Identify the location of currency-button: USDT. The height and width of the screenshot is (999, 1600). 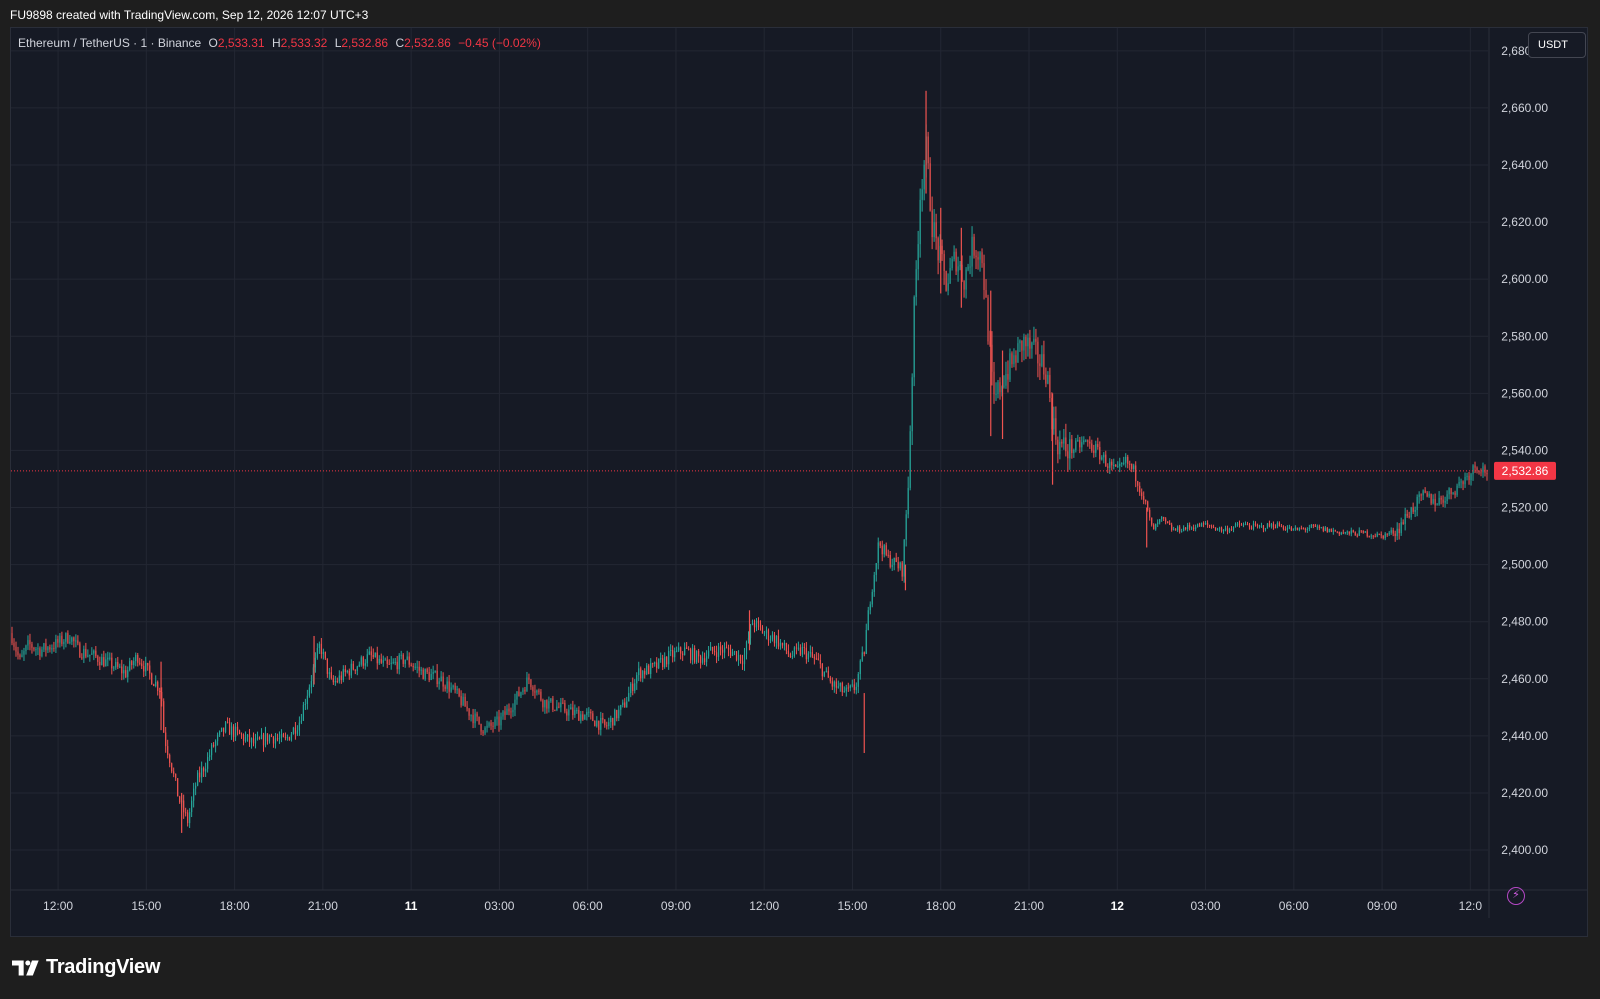
(1557, 45).